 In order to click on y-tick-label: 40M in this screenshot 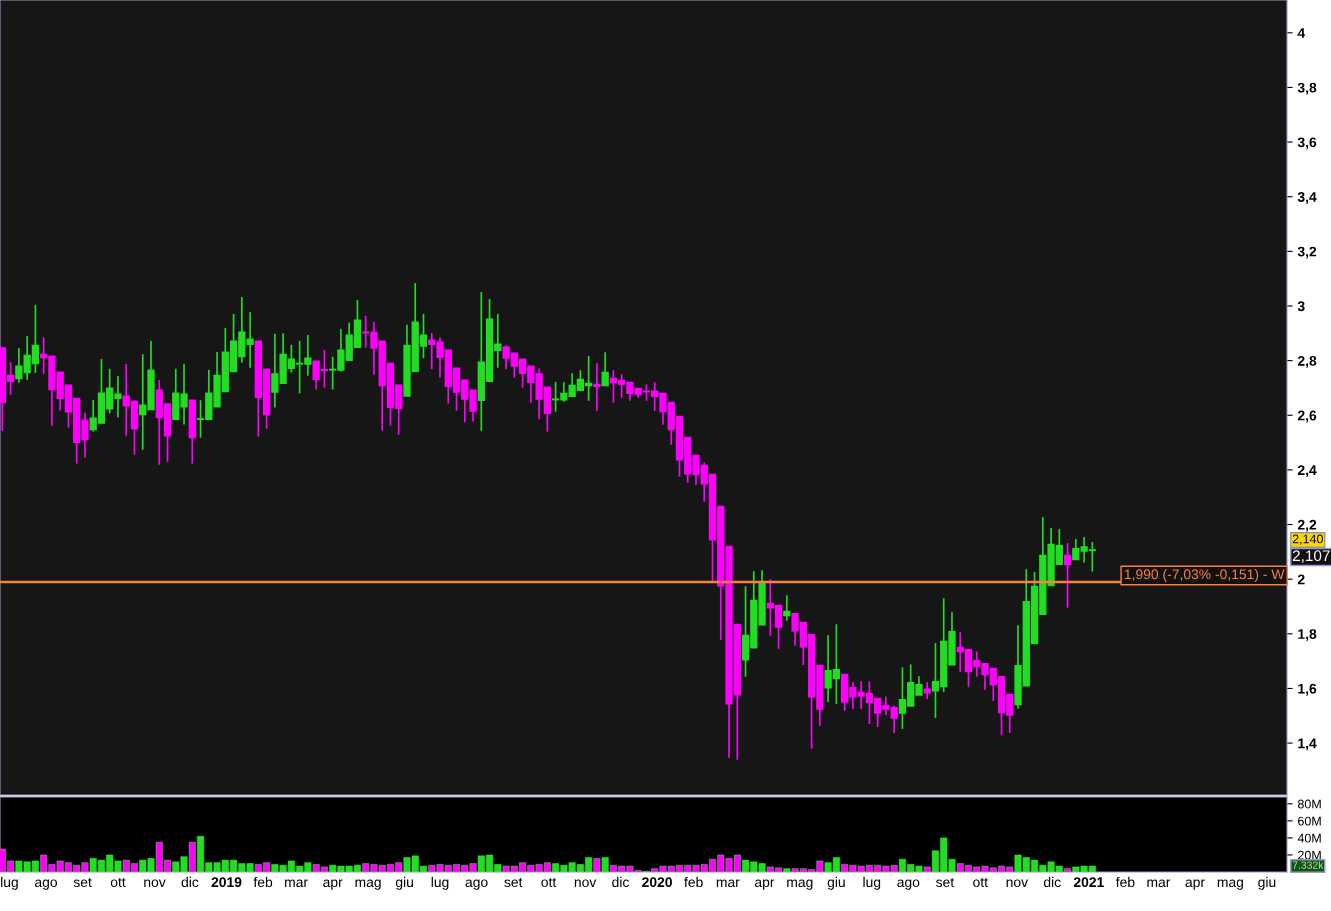, I will do `click(1309, 838)`.